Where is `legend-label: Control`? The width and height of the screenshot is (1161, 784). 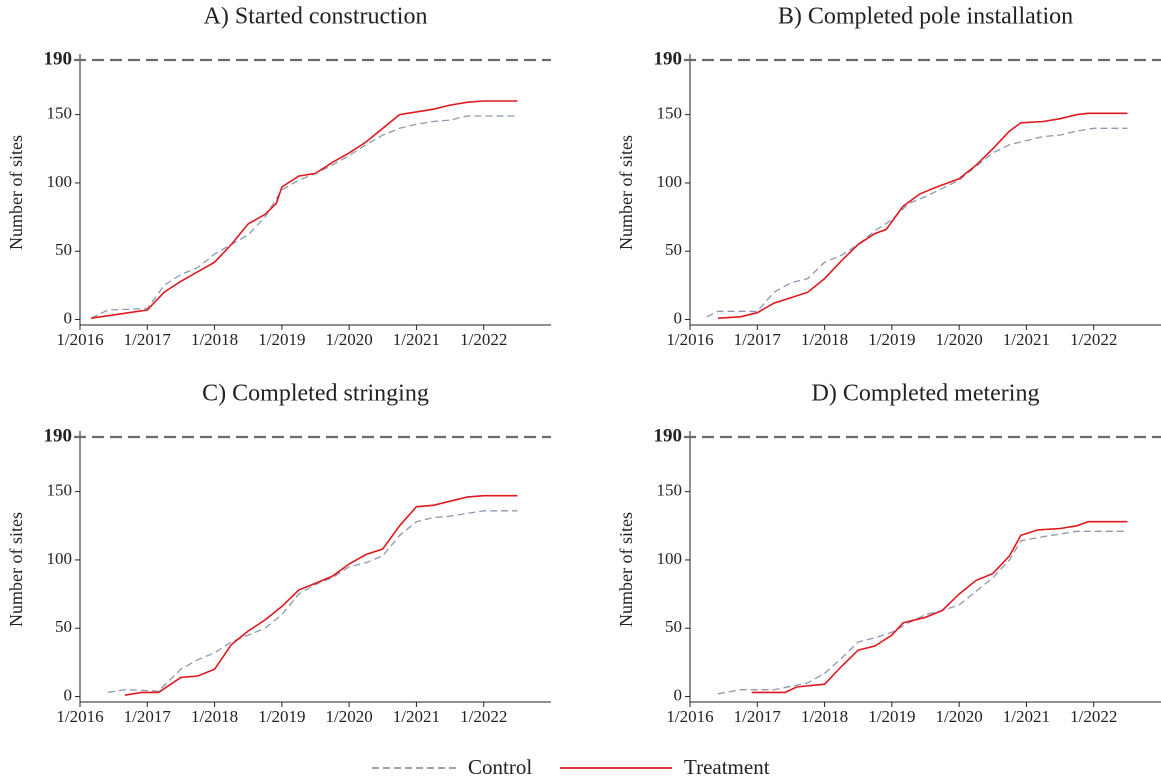
legend-label: Control is located at coordinates (500, 767).